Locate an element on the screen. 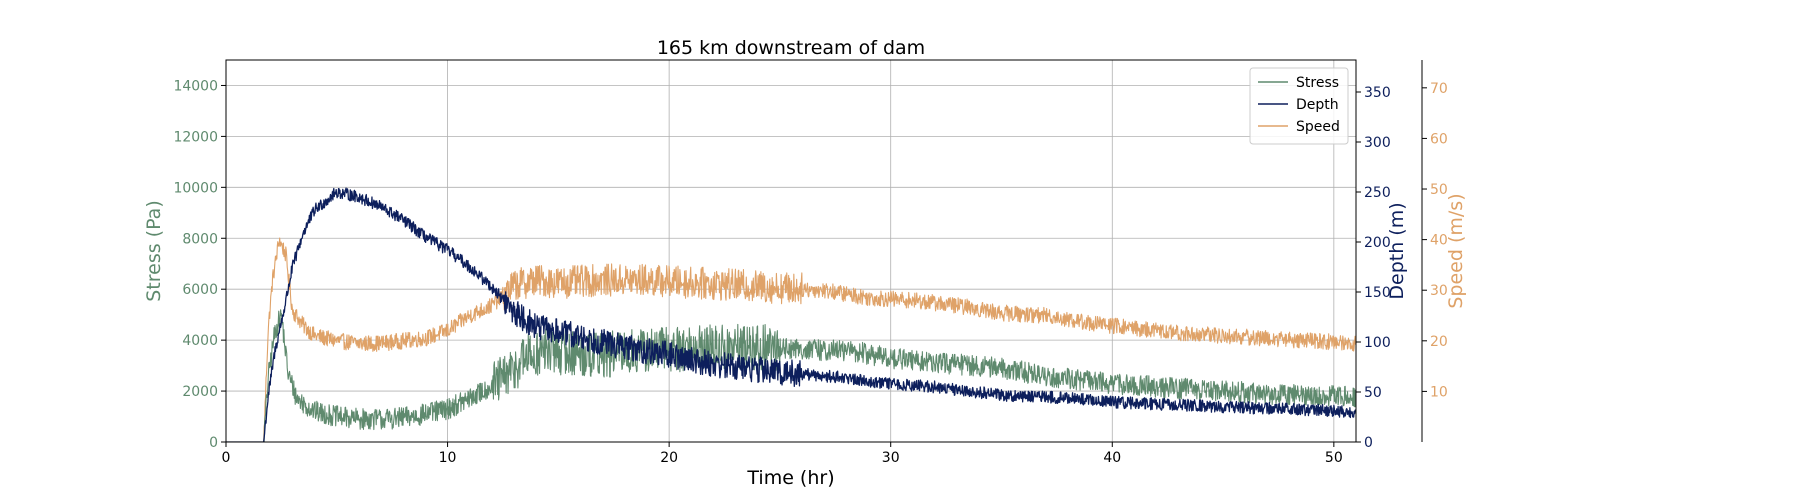  depth-tick-label: 300 is located at coordinates (1377, 143).